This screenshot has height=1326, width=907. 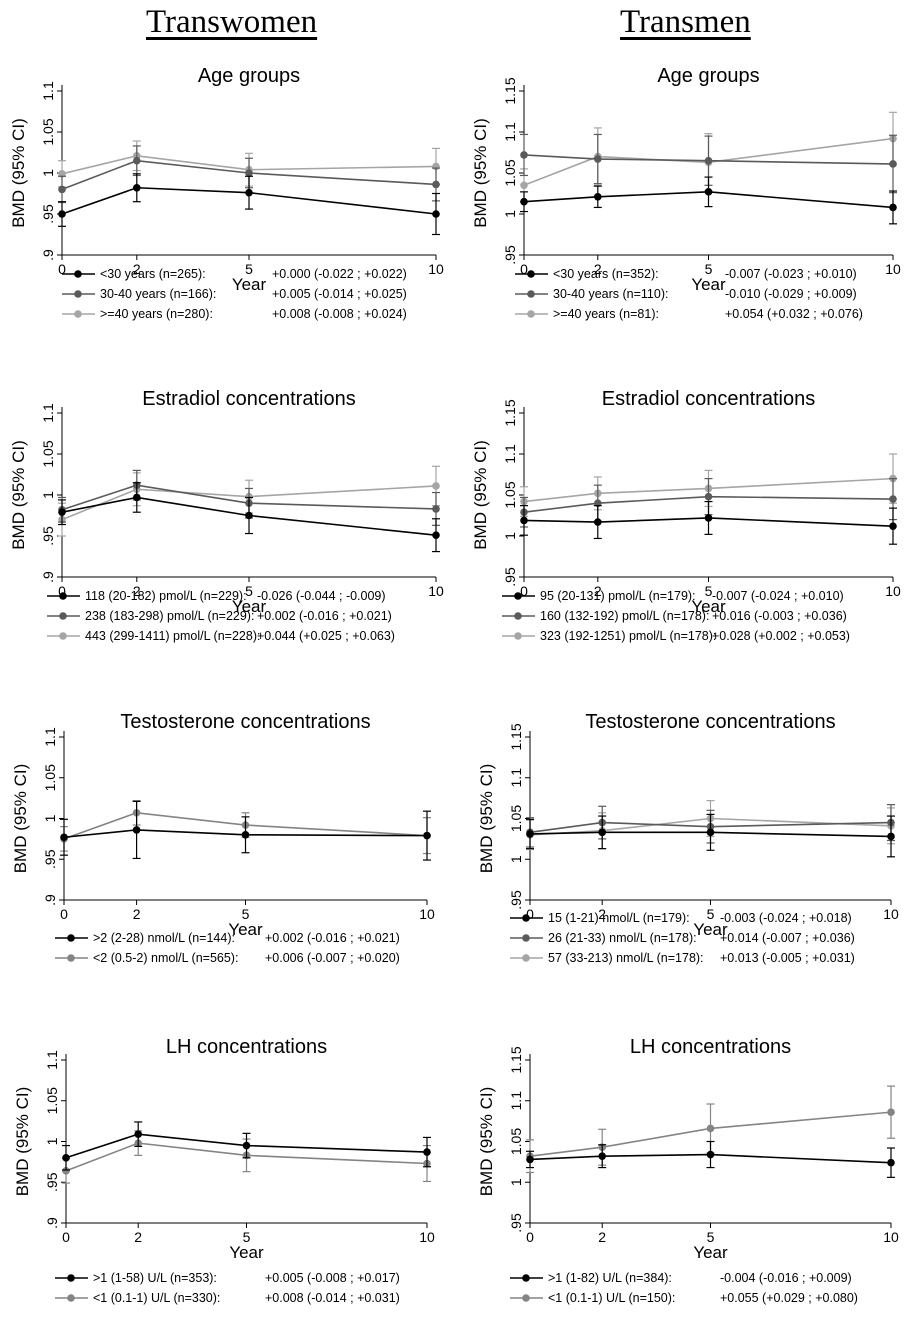 What do you see at coordinates (781, 636) in the screenshot?
I see `legend-stats: +0.028 (+0.002 ; +0.053)` at bounding box center [781, 636].